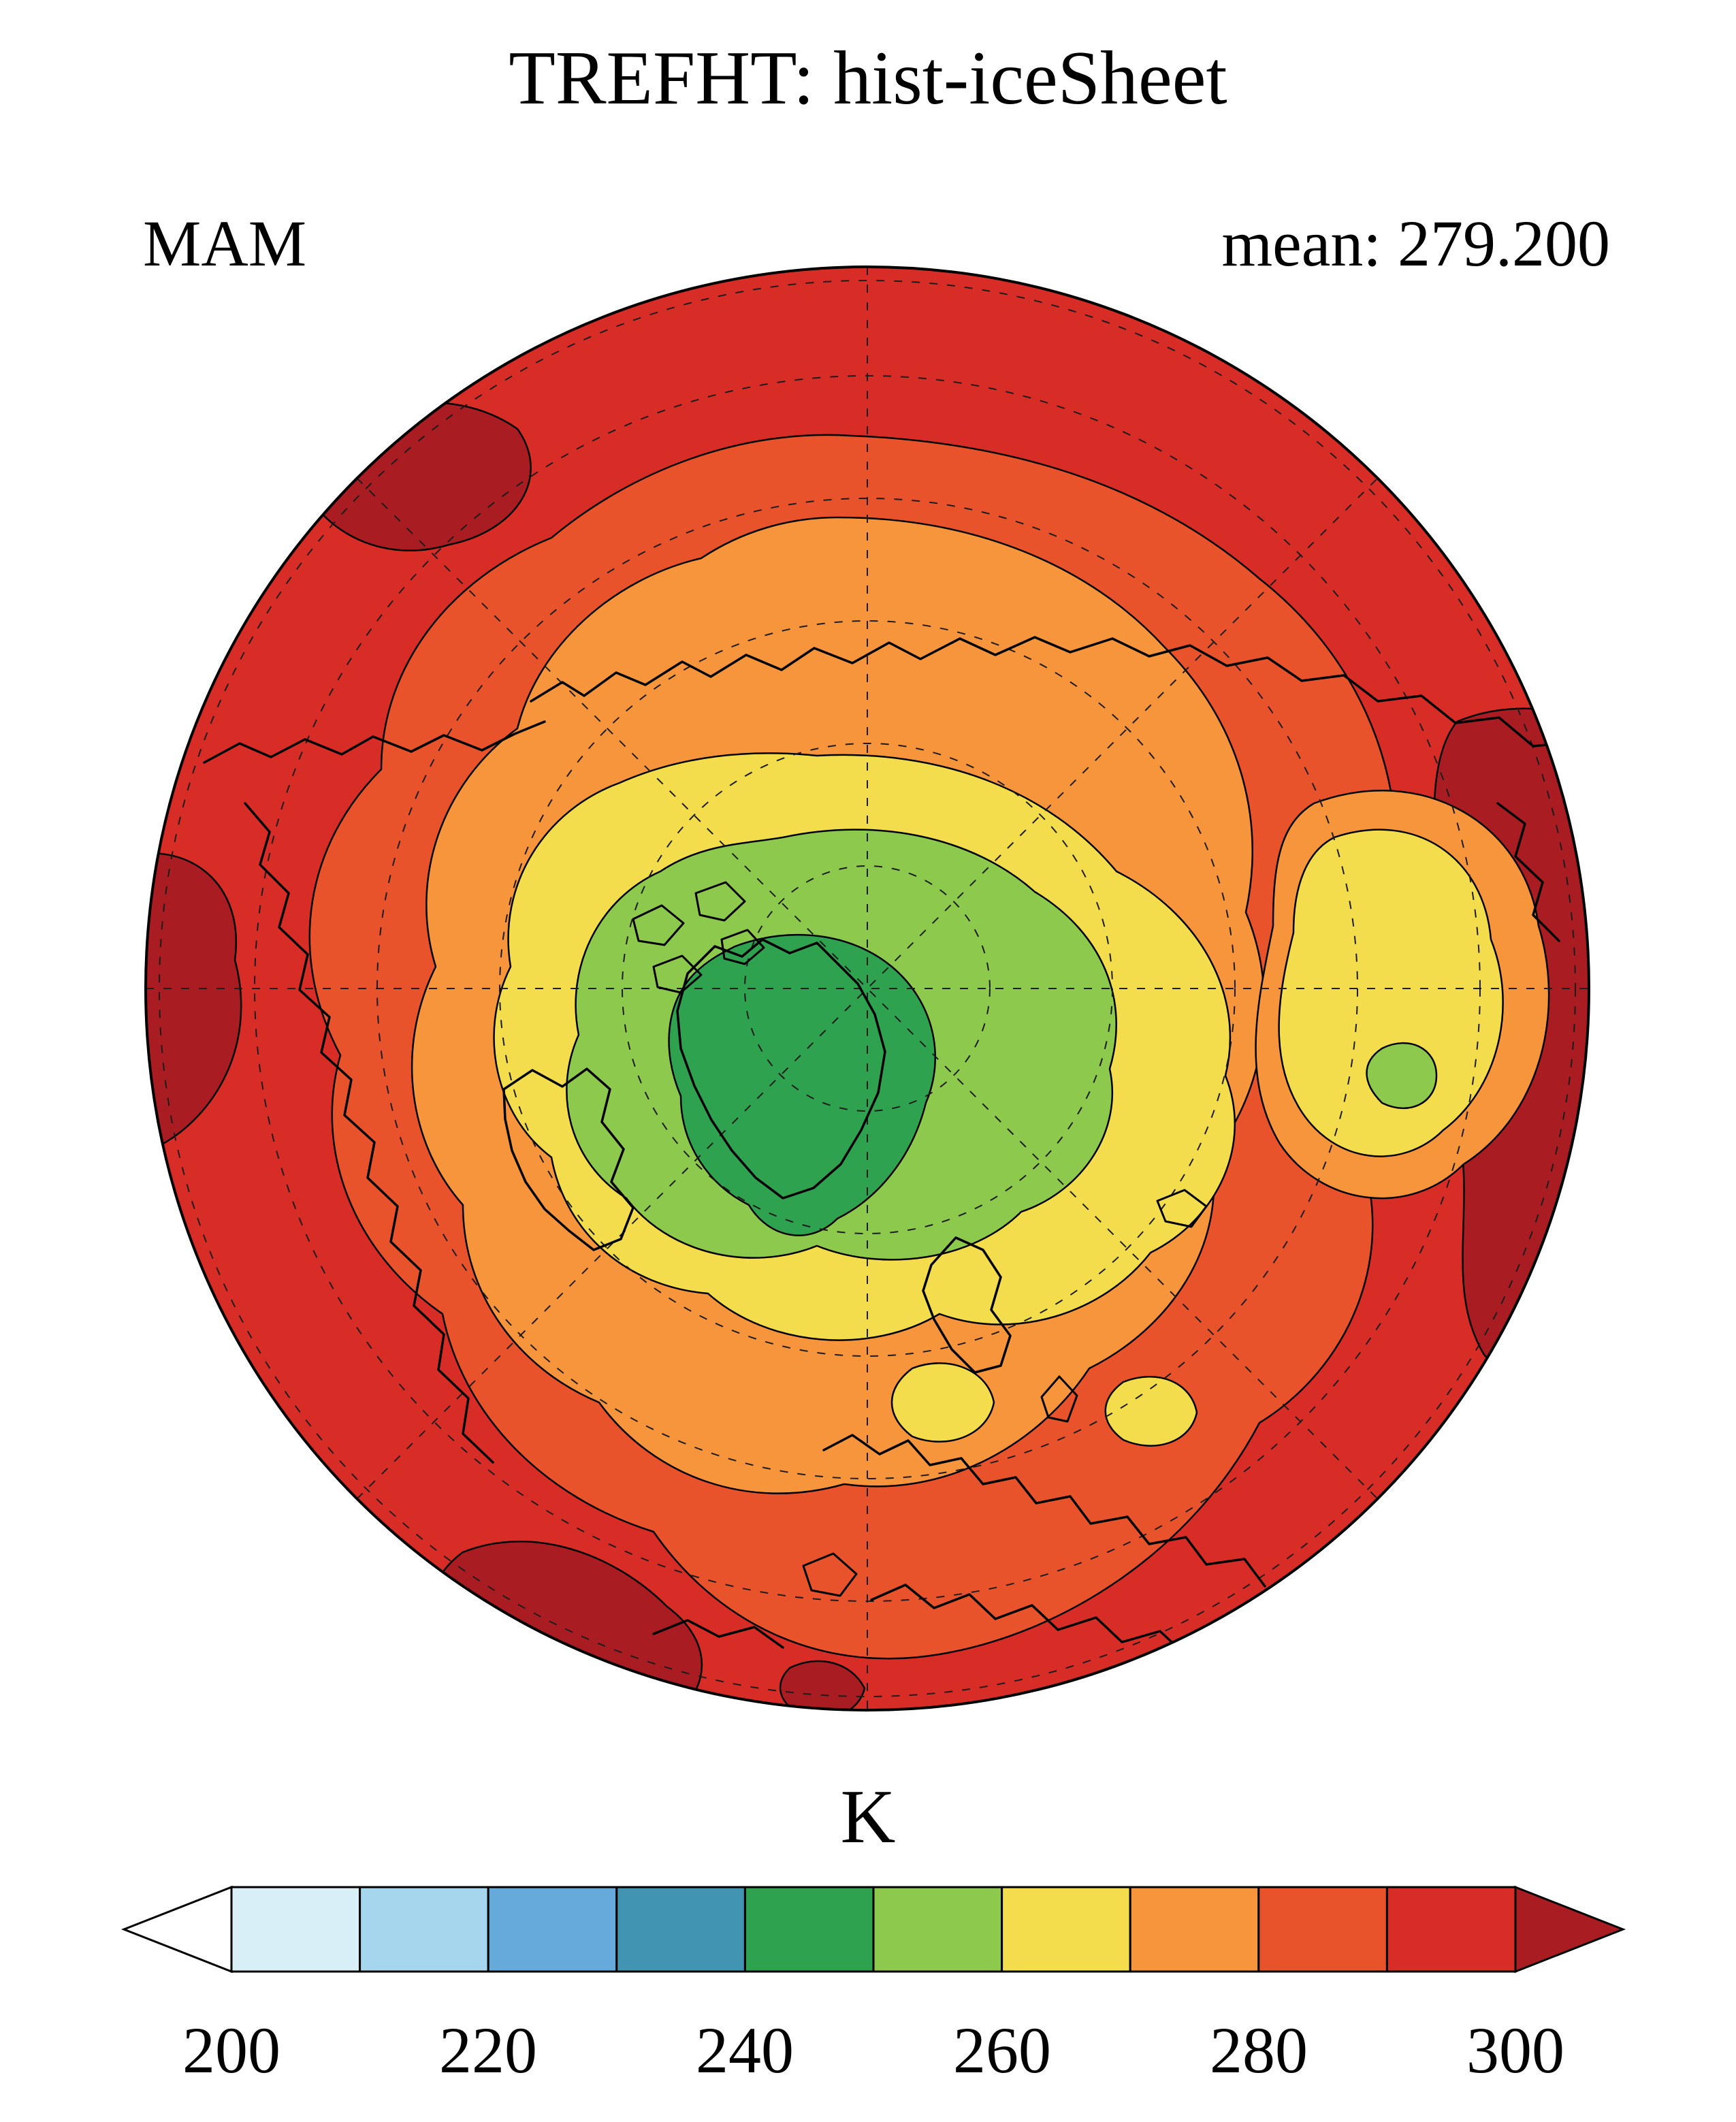  What do you see at coordinates (369, 1133) in the screenshot?
I see `coastline-north-america-west` at bounding box center [369, 1133].